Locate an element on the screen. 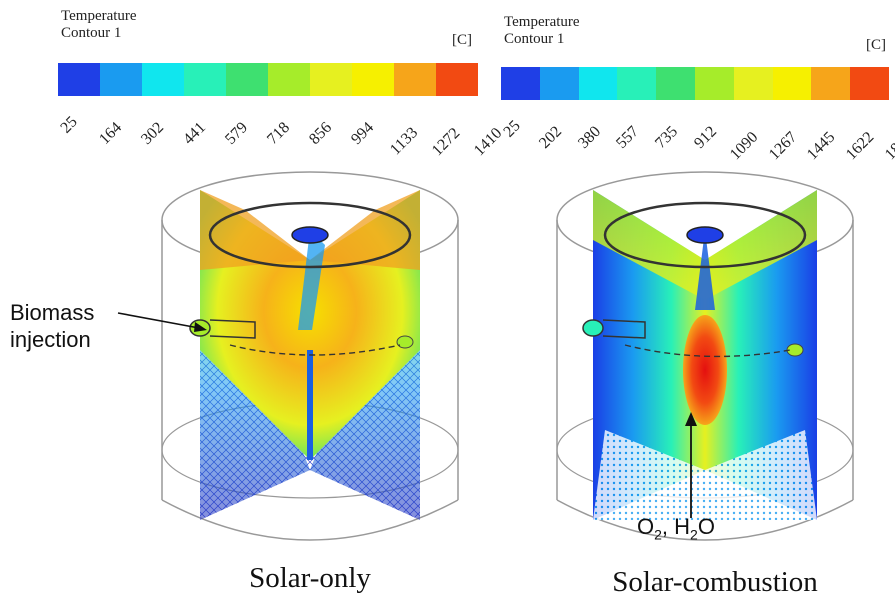 The image size is (895, 610). colorbar-tick-label: 735 is located at coordinates (667, 137).